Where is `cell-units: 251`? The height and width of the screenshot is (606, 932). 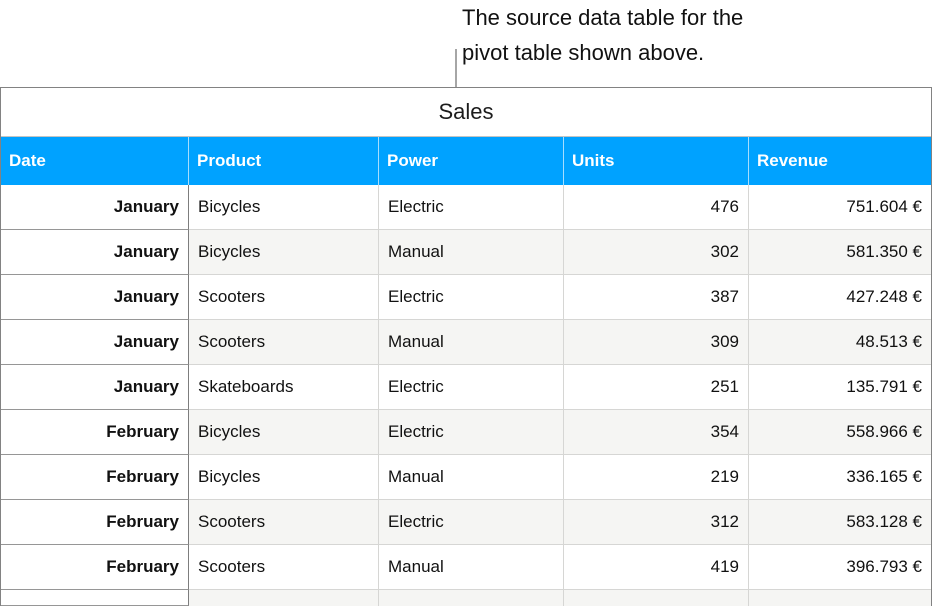 cell-units: 251 is located at coordinates (656, 387).